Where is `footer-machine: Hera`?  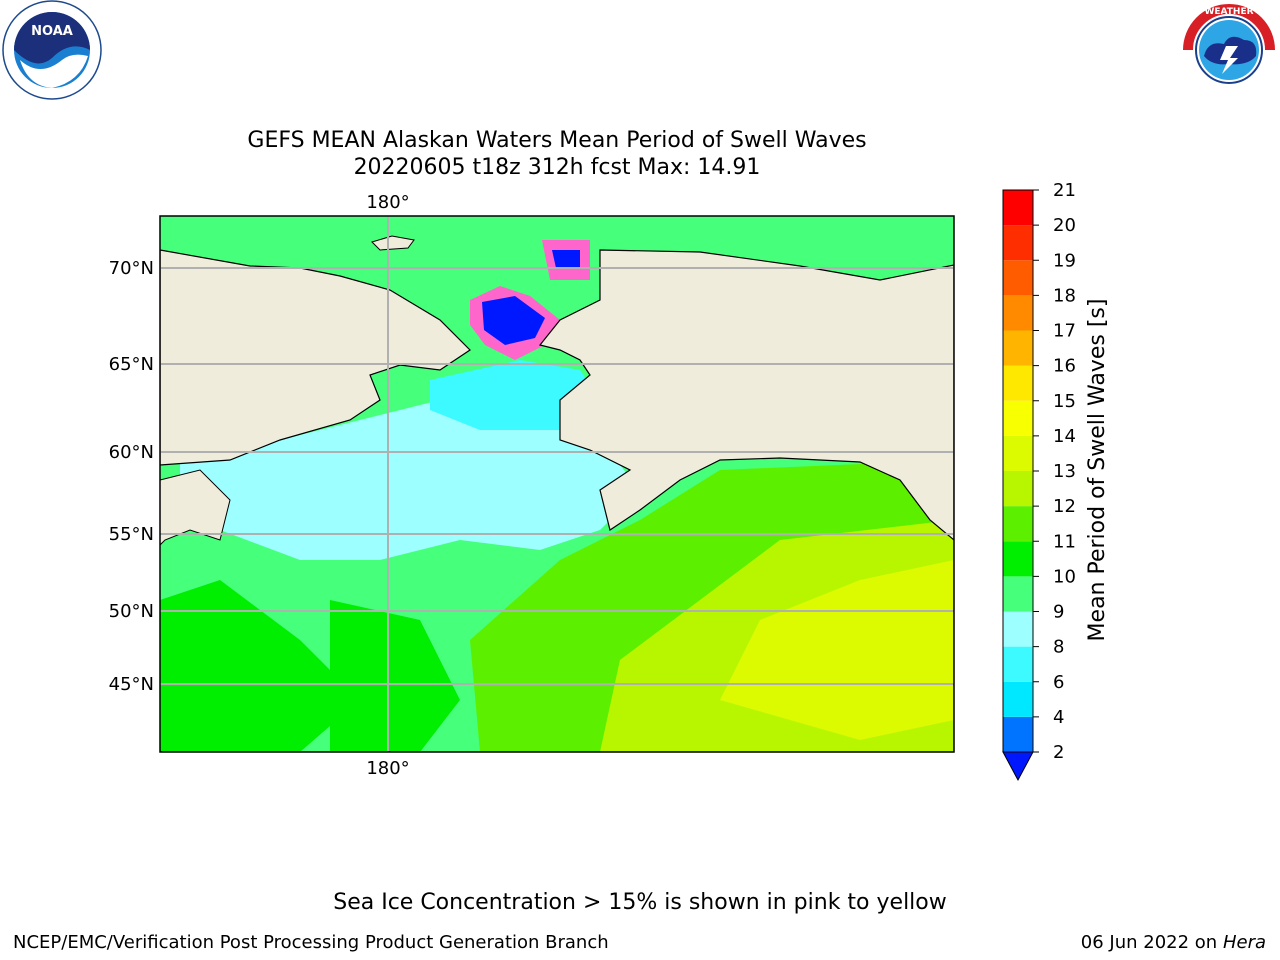 footer-machine: Hera is located at coordinates (1244, 942).